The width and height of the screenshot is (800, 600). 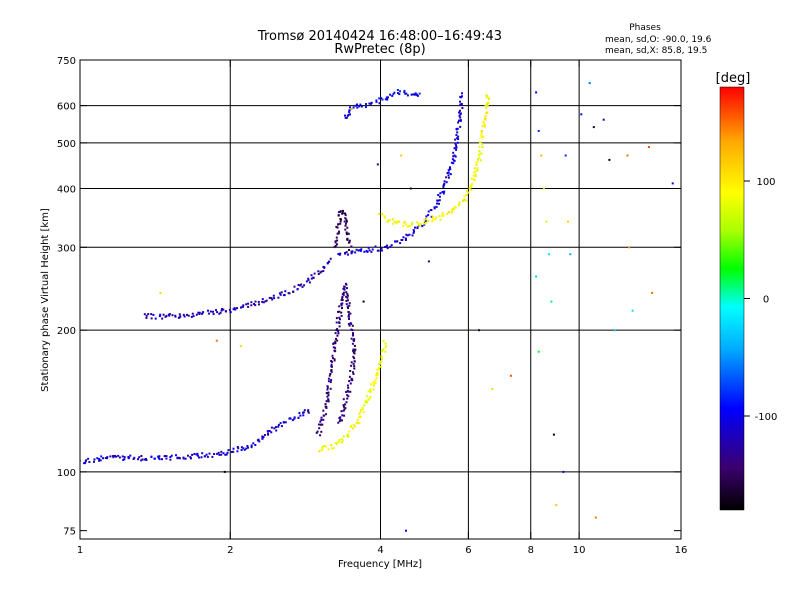 I want to click on x-tick-label: 2, so click(x=230, y=550).